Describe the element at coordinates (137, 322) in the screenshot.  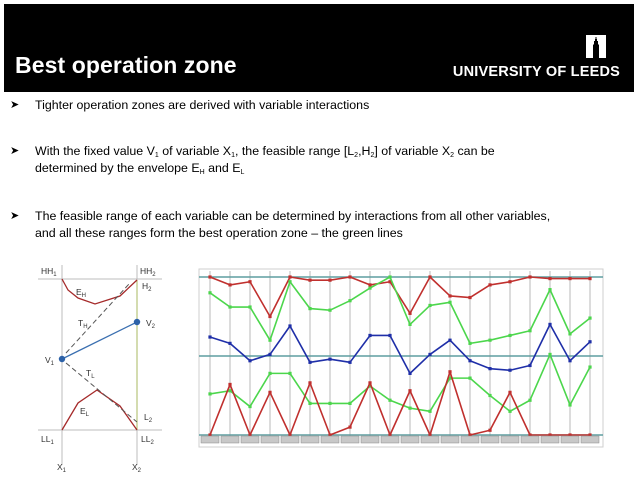
I see `v2-point` at that location.